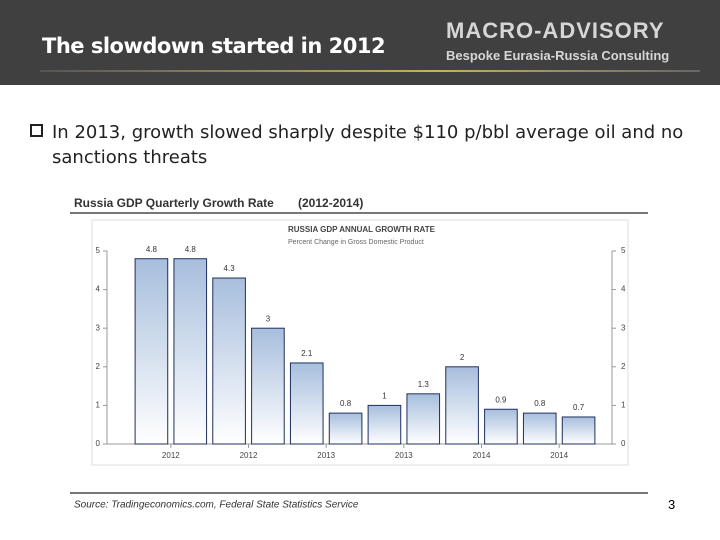  What do you see at coordinates (672, 504) in the screenshot?
I see `page-number: 3` at bounding box center [672, 504].